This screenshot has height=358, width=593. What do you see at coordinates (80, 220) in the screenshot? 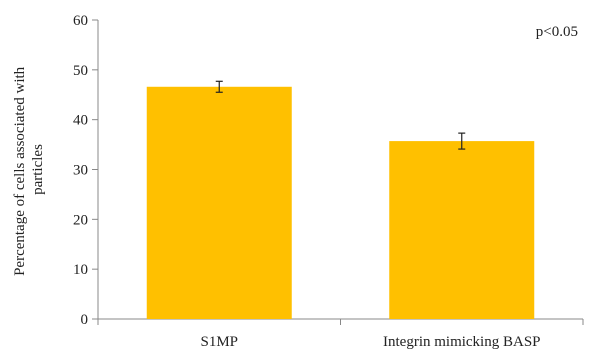
I see `y-tick-label: 20` at bounding box center [80, 220].